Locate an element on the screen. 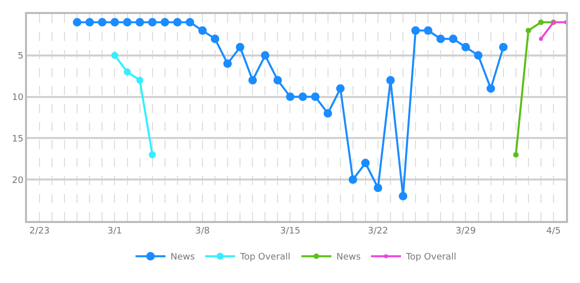 This screenshot has height=283, width=580. x-tick-label: 3/29 is located at coordinates (466, 231).